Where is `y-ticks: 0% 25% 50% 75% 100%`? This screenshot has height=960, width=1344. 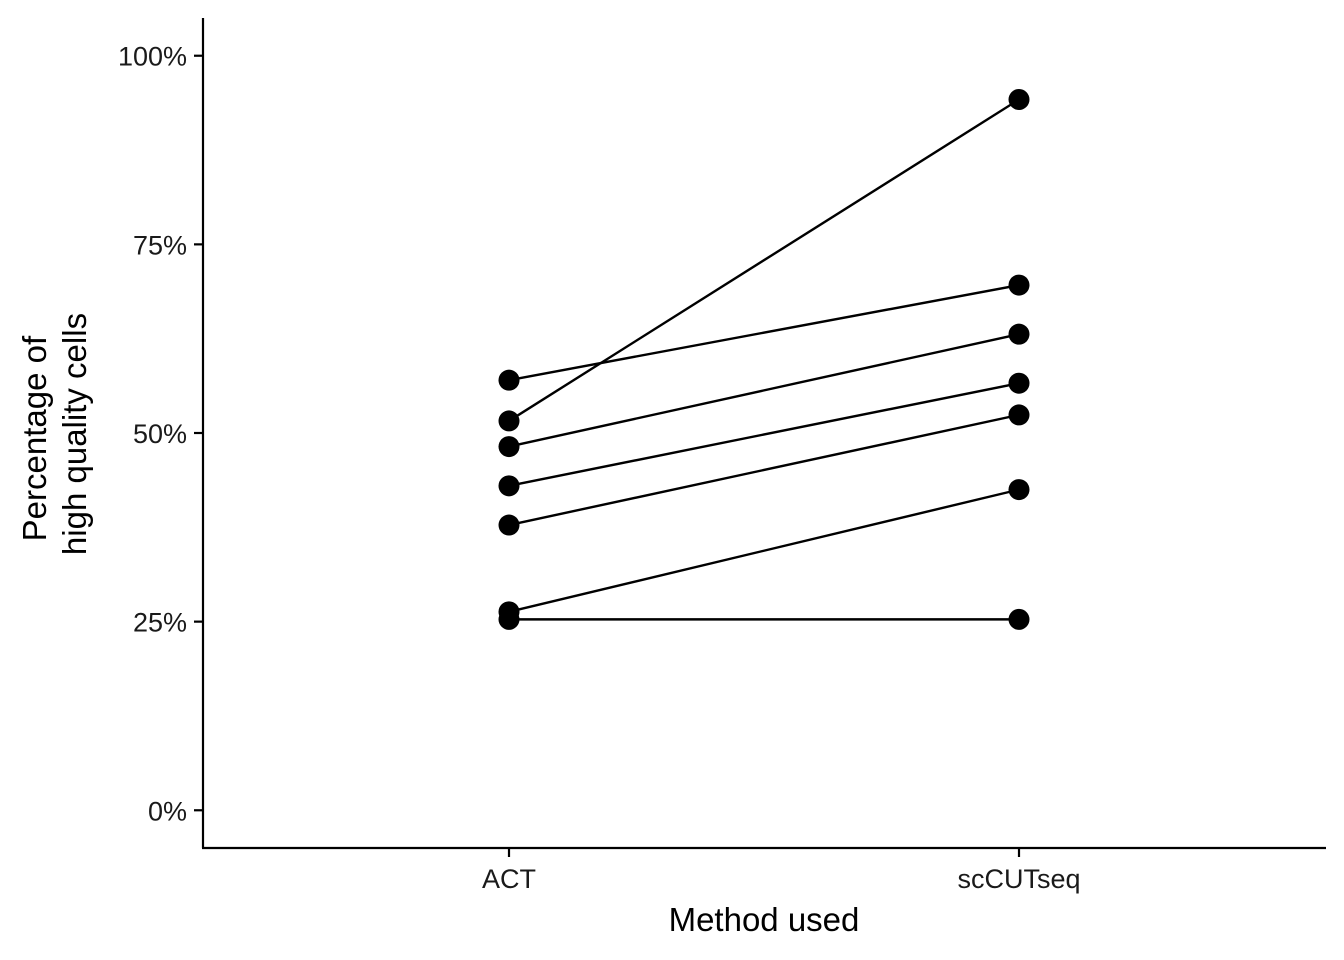
y-ticks: 0% 25% 50% 75% 100% is located at coordinates (160, 434).